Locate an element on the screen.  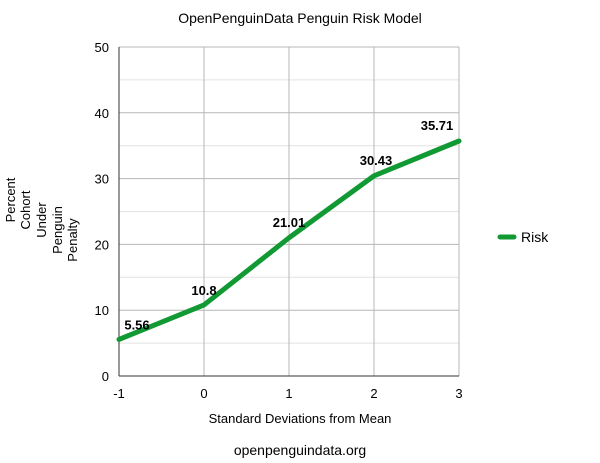
data-label: 30.43 is located at coordinates (376, 160).